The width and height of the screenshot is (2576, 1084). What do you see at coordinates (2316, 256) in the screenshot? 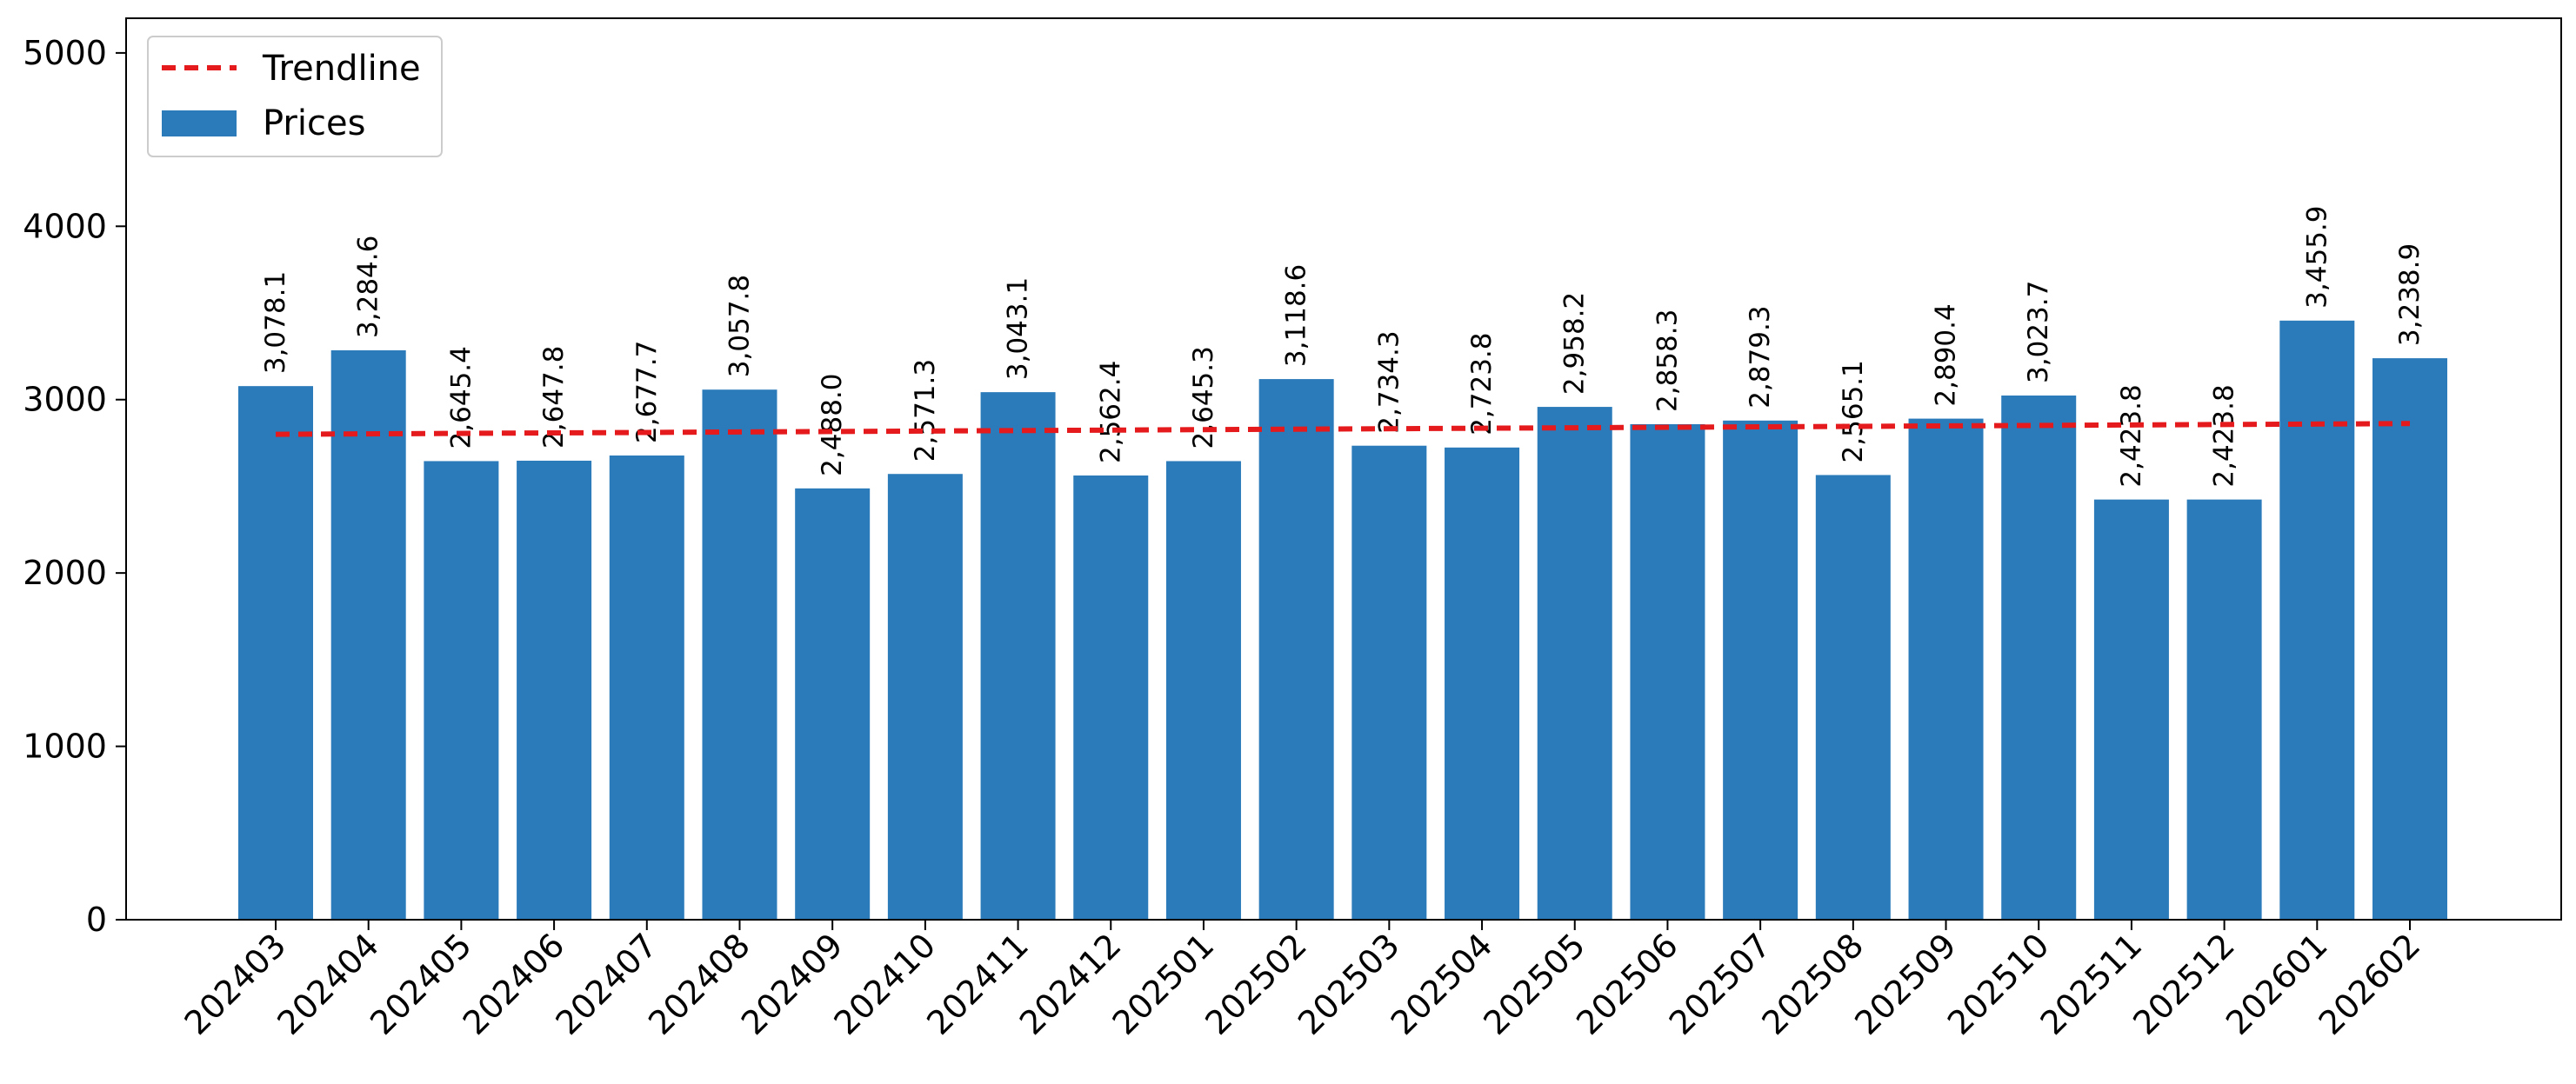
I see `bar-value-label: 3,455.9` at bounding box center [2316, 256].